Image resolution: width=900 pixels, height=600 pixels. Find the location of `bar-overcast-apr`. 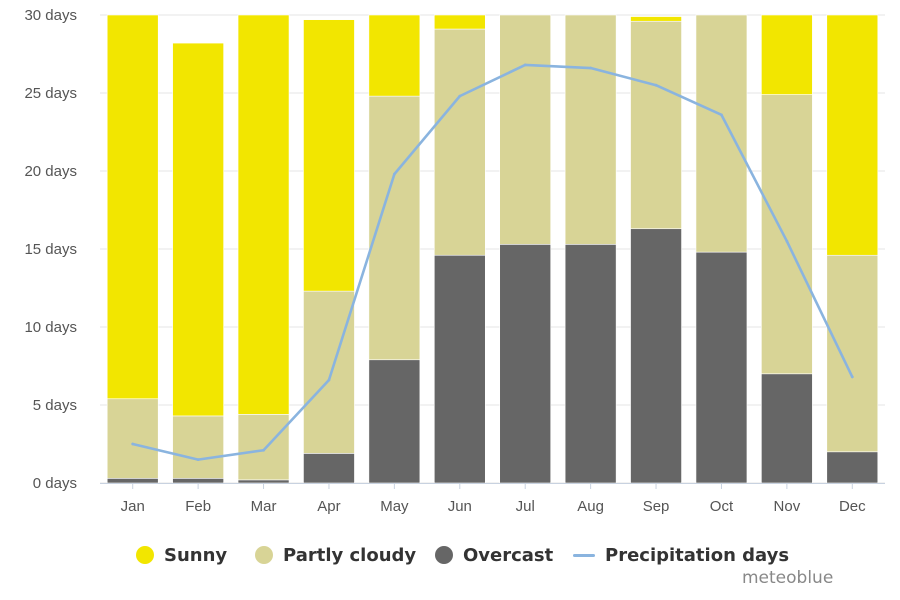

bar-overcast-apr is located at coordinates (329, 468).